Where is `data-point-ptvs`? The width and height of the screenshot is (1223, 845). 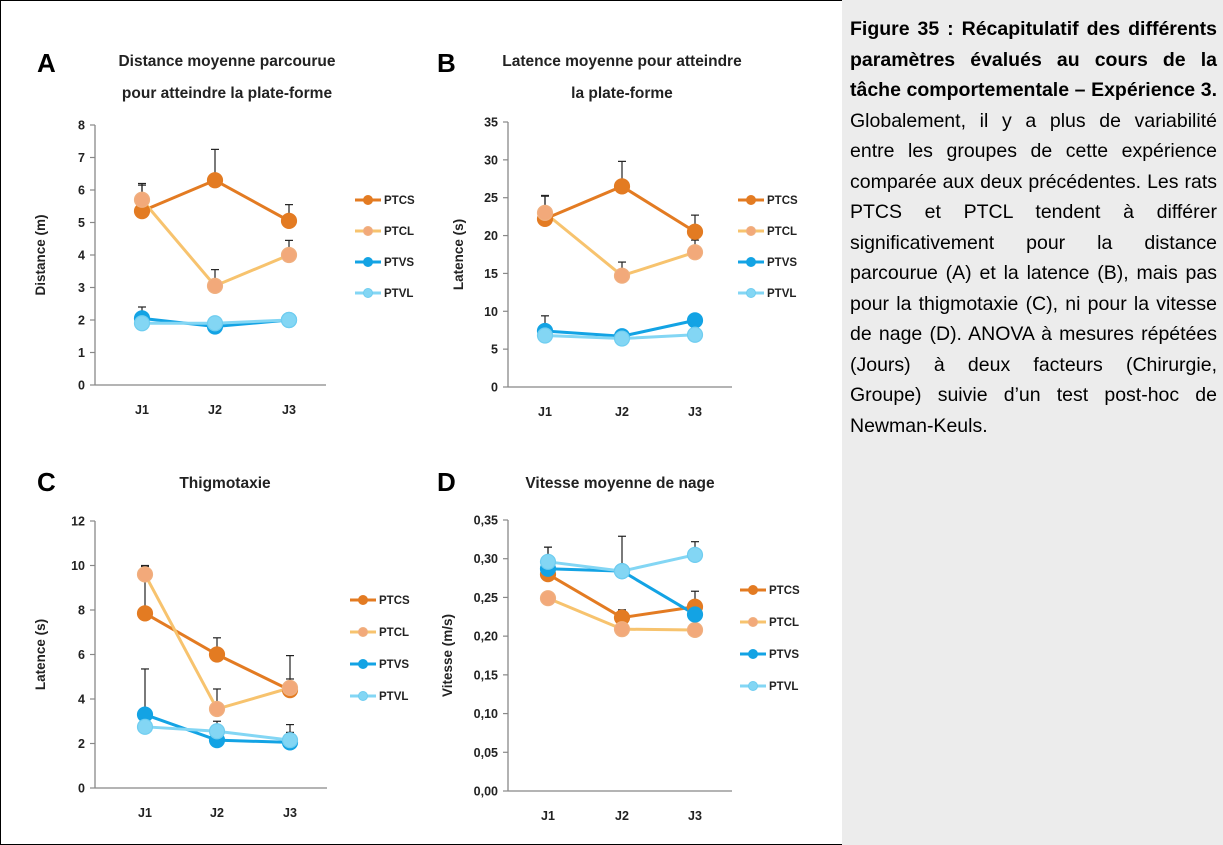 data-point-ptvs is located at coordinates (695, 614).